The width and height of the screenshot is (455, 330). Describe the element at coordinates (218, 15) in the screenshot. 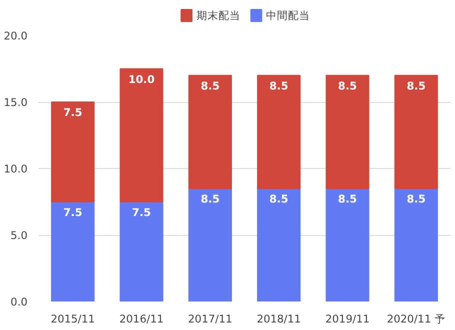

I see `legend-label: 期末配当` at that location.